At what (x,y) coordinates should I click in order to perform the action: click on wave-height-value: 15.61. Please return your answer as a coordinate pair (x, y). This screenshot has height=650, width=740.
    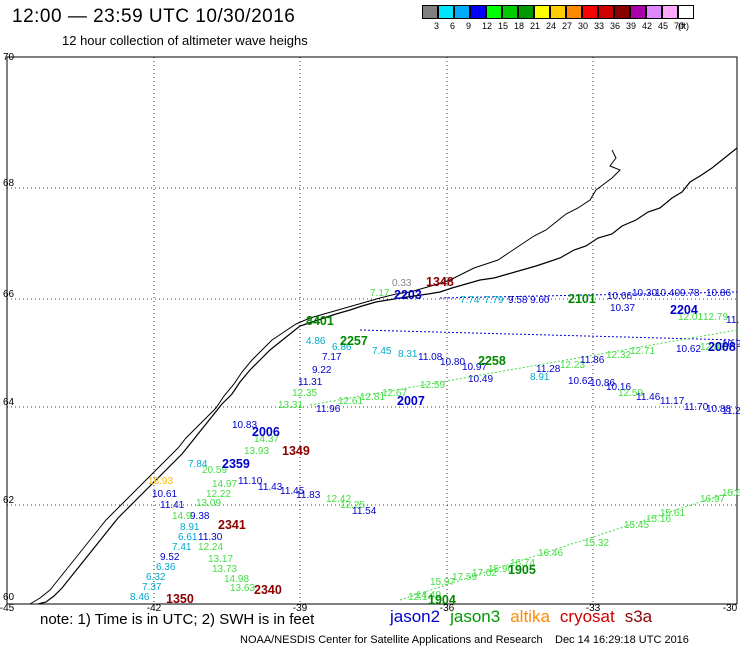
    Looking at the image, I should click on (672, 513).